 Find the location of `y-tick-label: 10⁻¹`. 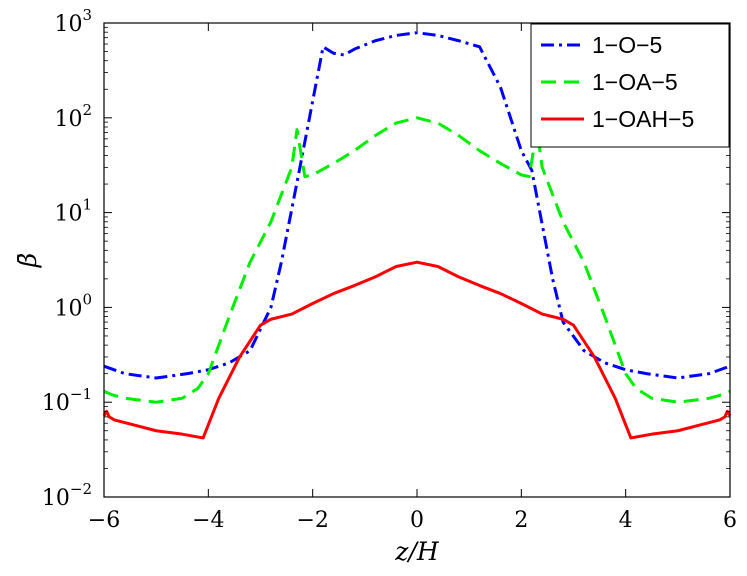

y-tick-label: 10⁻¹ is located at coordinates (67, 400).